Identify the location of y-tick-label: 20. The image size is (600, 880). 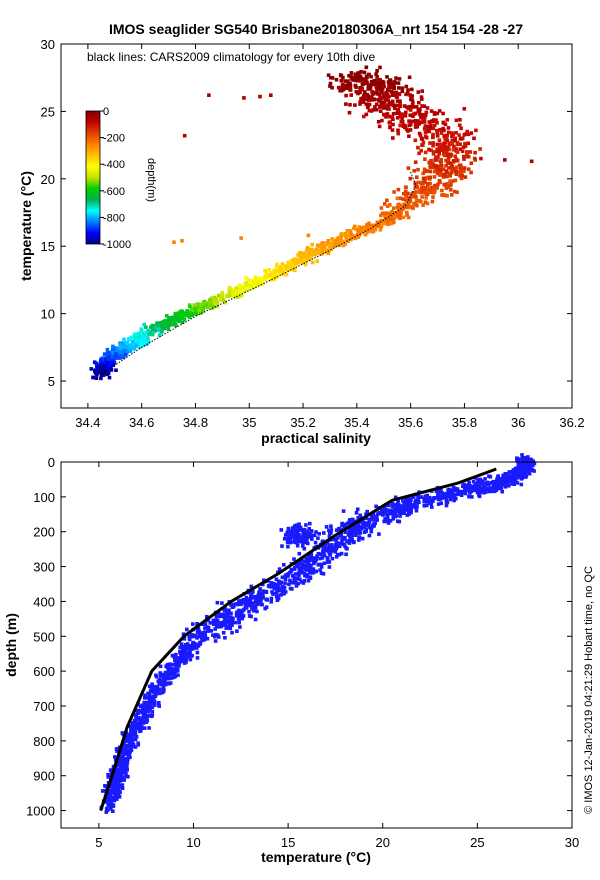
(48, 179).